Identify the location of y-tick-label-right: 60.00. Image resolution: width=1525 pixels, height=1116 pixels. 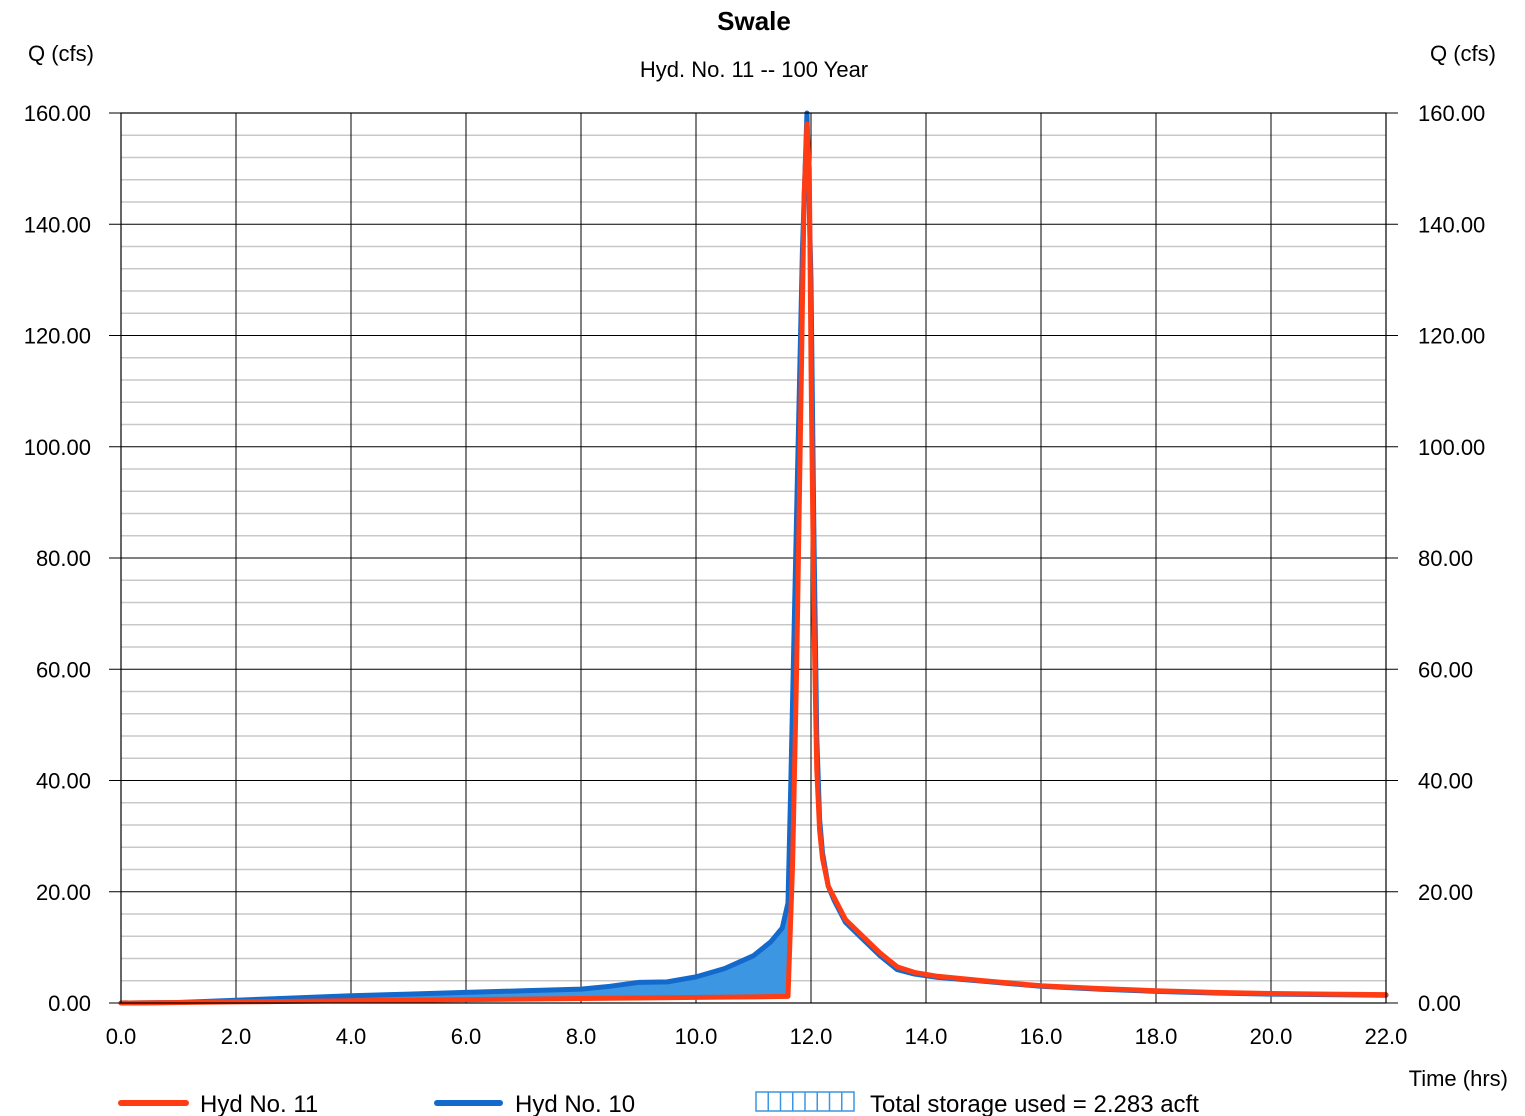
(1445, 669).